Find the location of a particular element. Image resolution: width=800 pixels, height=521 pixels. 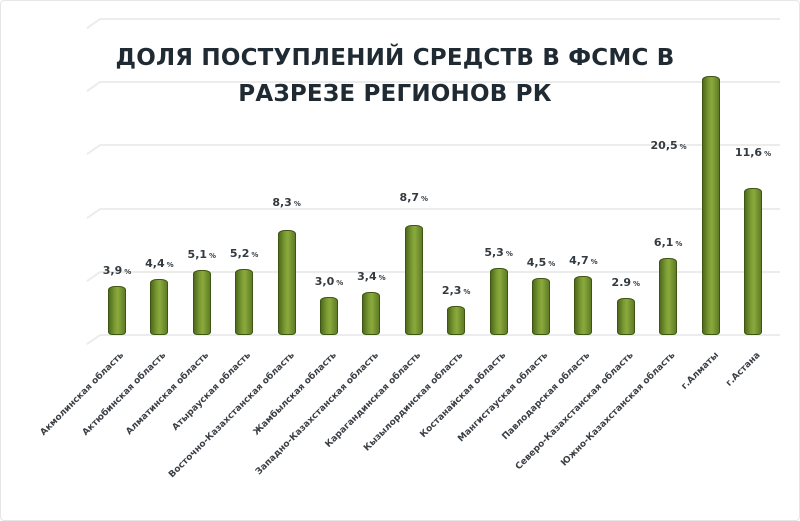

value-label: 8,3% is located at coordinates (286, 202).